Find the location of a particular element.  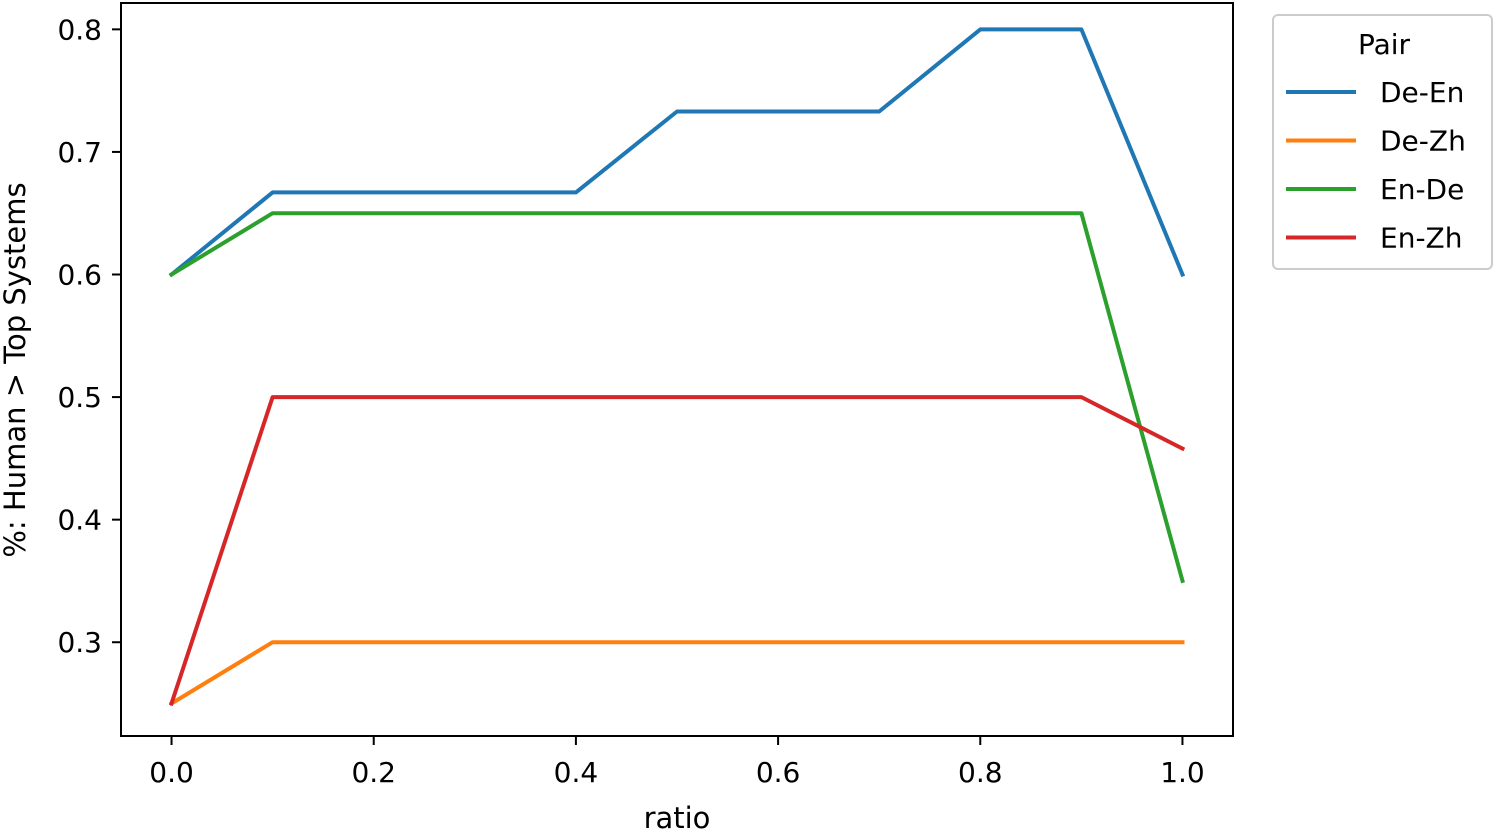

legend-frame is located at coordinates (1382, 142).